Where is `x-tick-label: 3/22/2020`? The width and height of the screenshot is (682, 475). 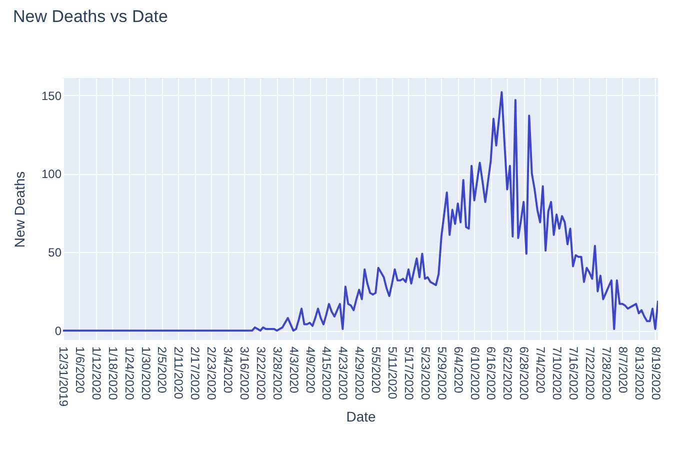 x-tick-label: 3/22/2020 is located at coordinates (261, 373).